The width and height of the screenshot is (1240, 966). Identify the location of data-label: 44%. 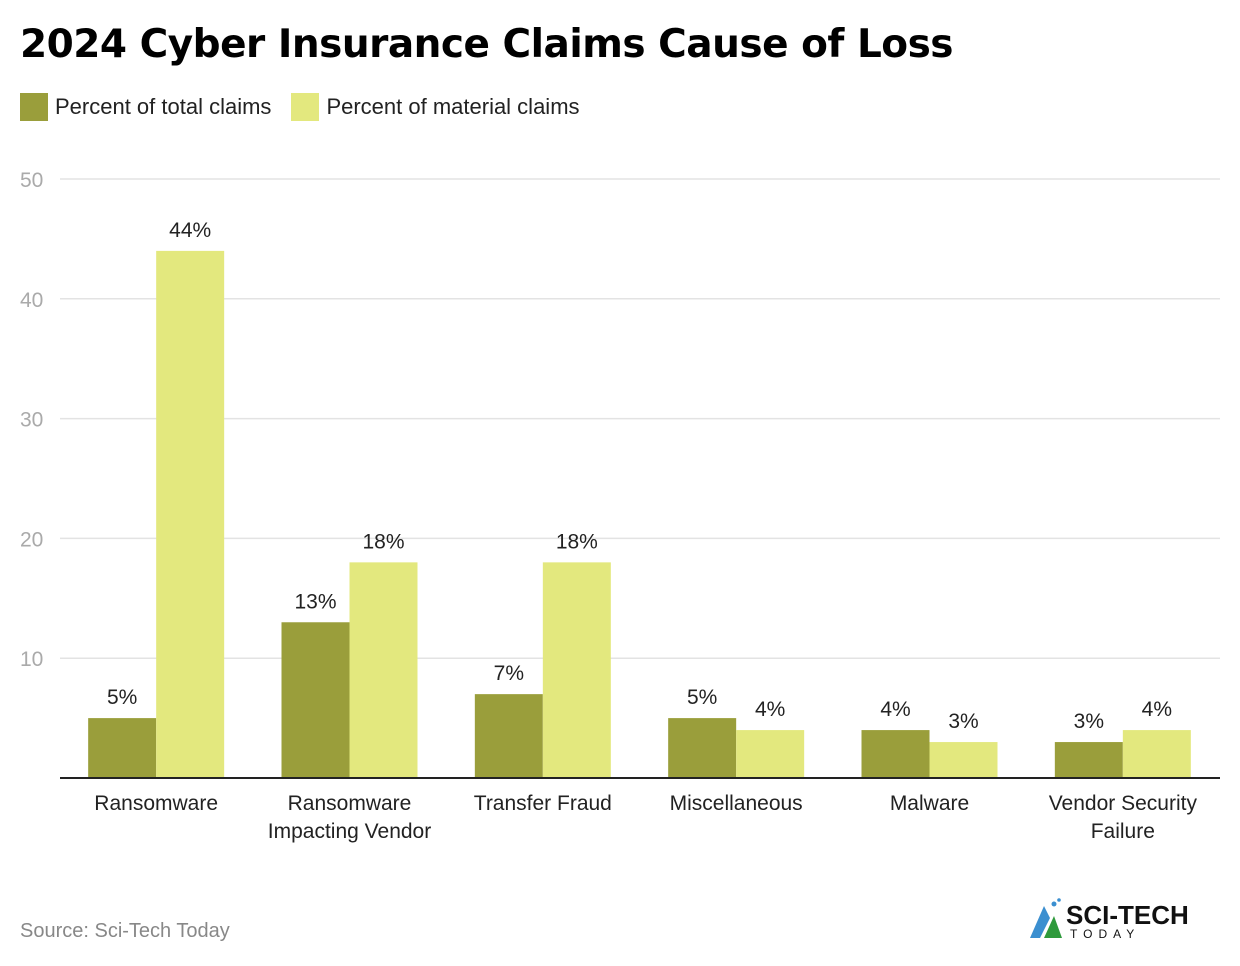
(190, 230).